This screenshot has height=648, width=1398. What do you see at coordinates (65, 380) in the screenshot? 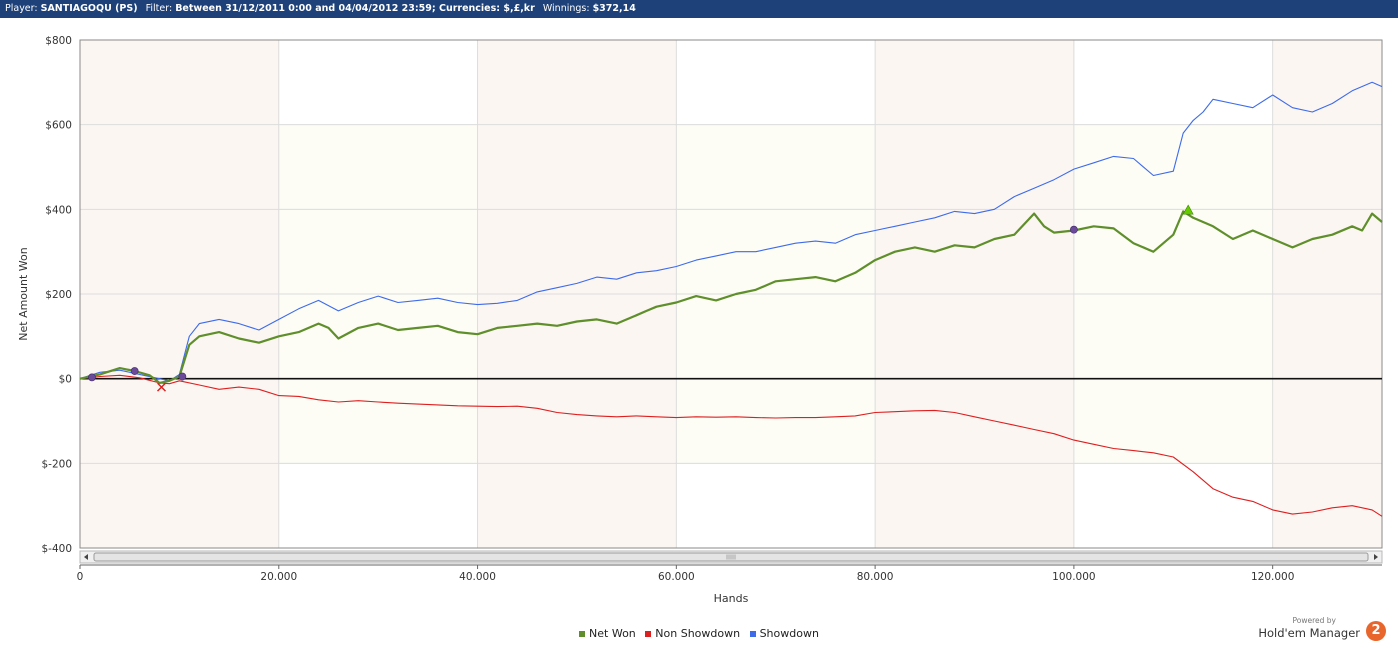
I see `y-tick-label: $0` at bounding box center [65, 380].